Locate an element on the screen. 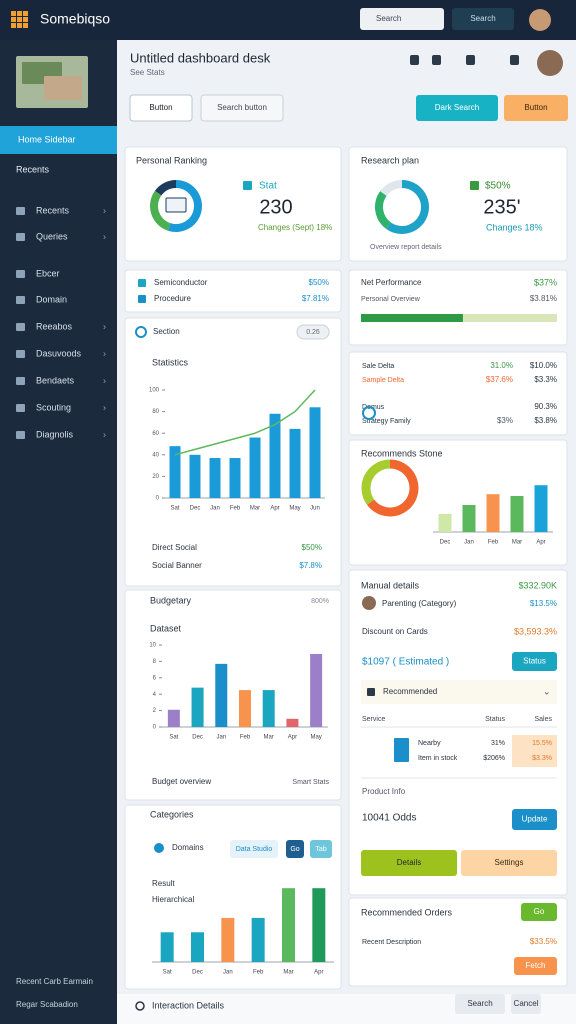  nav-item: Queries is located at coordinates (52, 236).